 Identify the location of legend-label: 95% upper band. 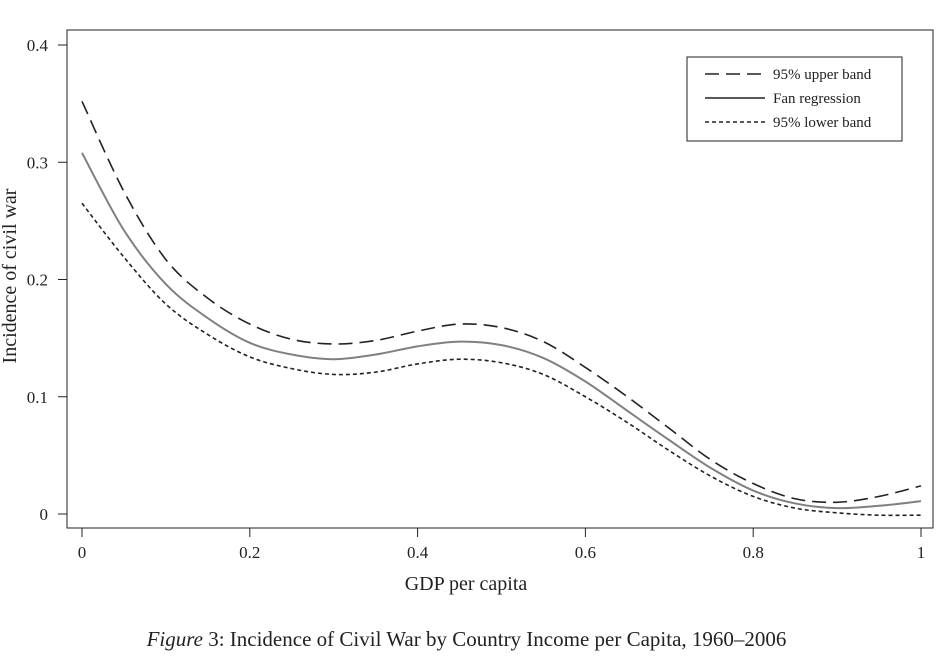
(822, 75).